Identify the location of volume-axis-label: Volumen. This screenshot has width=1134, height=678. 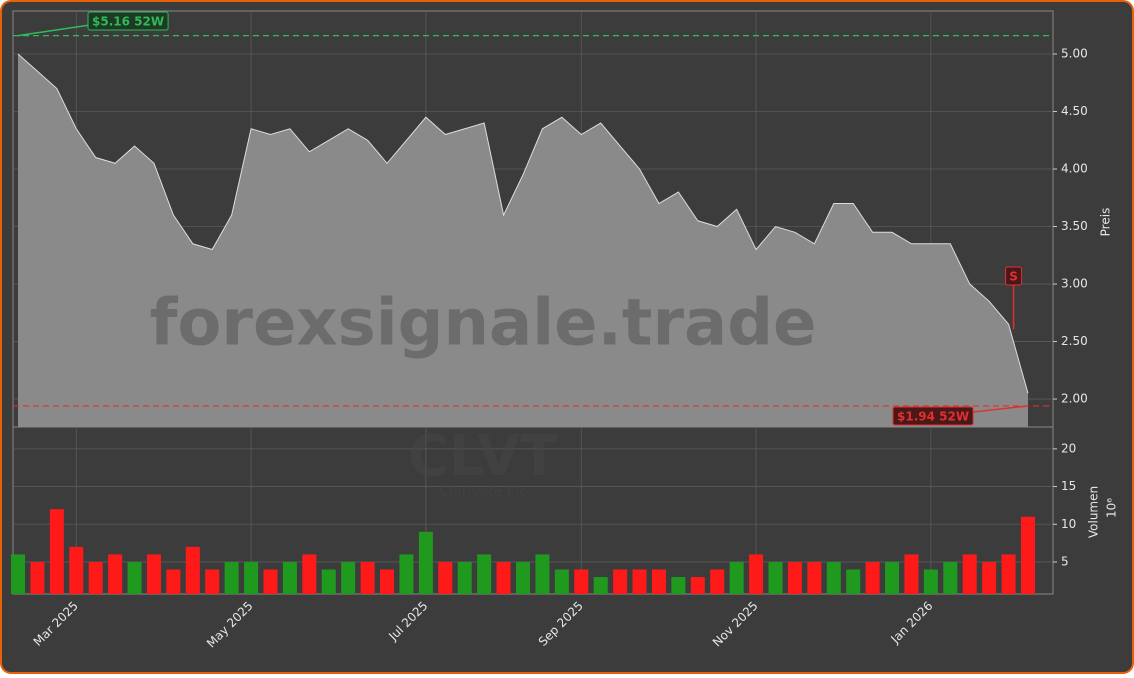
(1094, 512).